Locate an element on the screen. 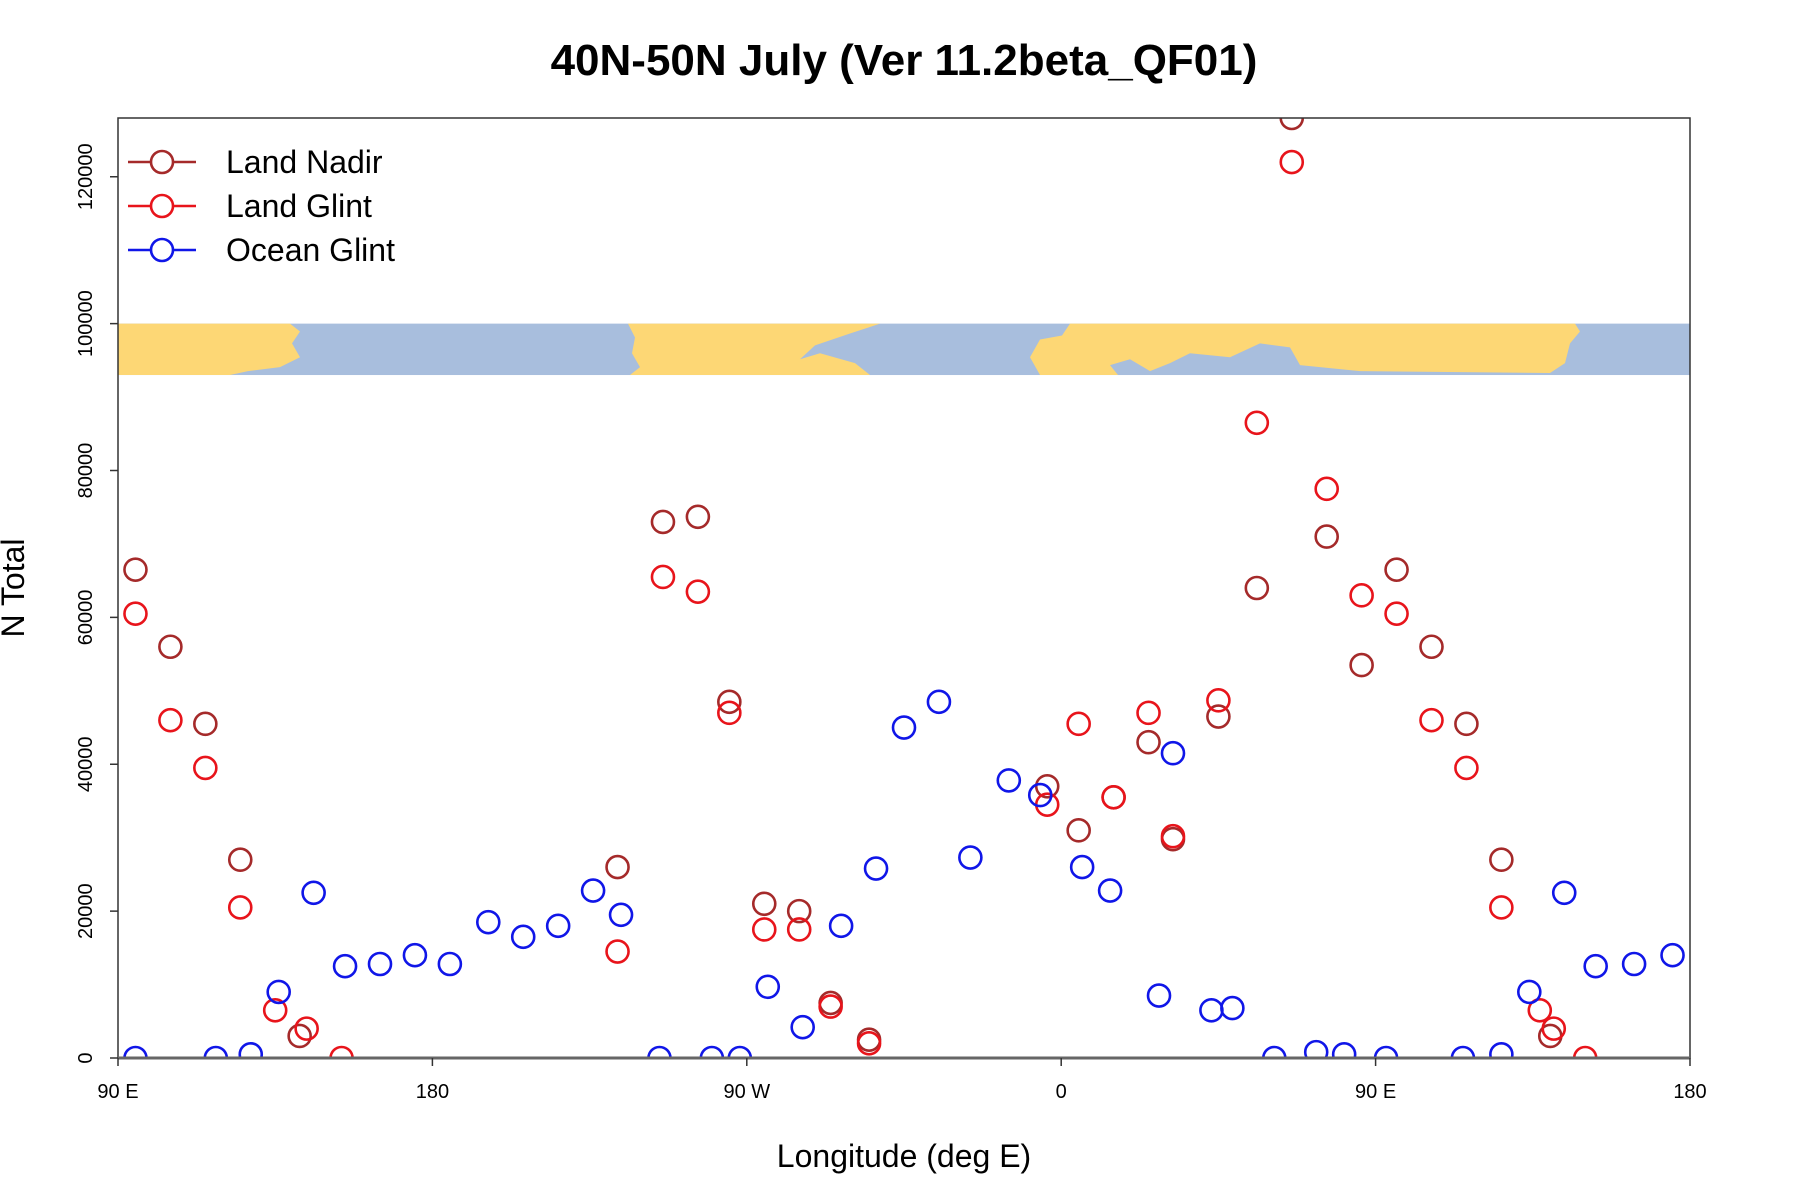 The image size is (1800, 1200). legend-item-ocean-glint: Ocean Glint is located at coordinates (261, 250).